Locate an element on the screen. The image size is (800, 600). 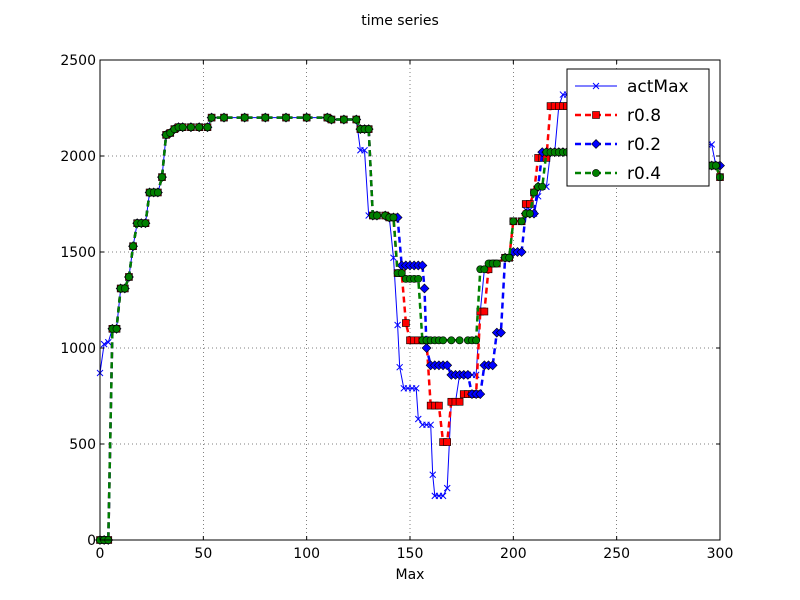
x-tick-label: 50 is located at coordinates (203, 554).